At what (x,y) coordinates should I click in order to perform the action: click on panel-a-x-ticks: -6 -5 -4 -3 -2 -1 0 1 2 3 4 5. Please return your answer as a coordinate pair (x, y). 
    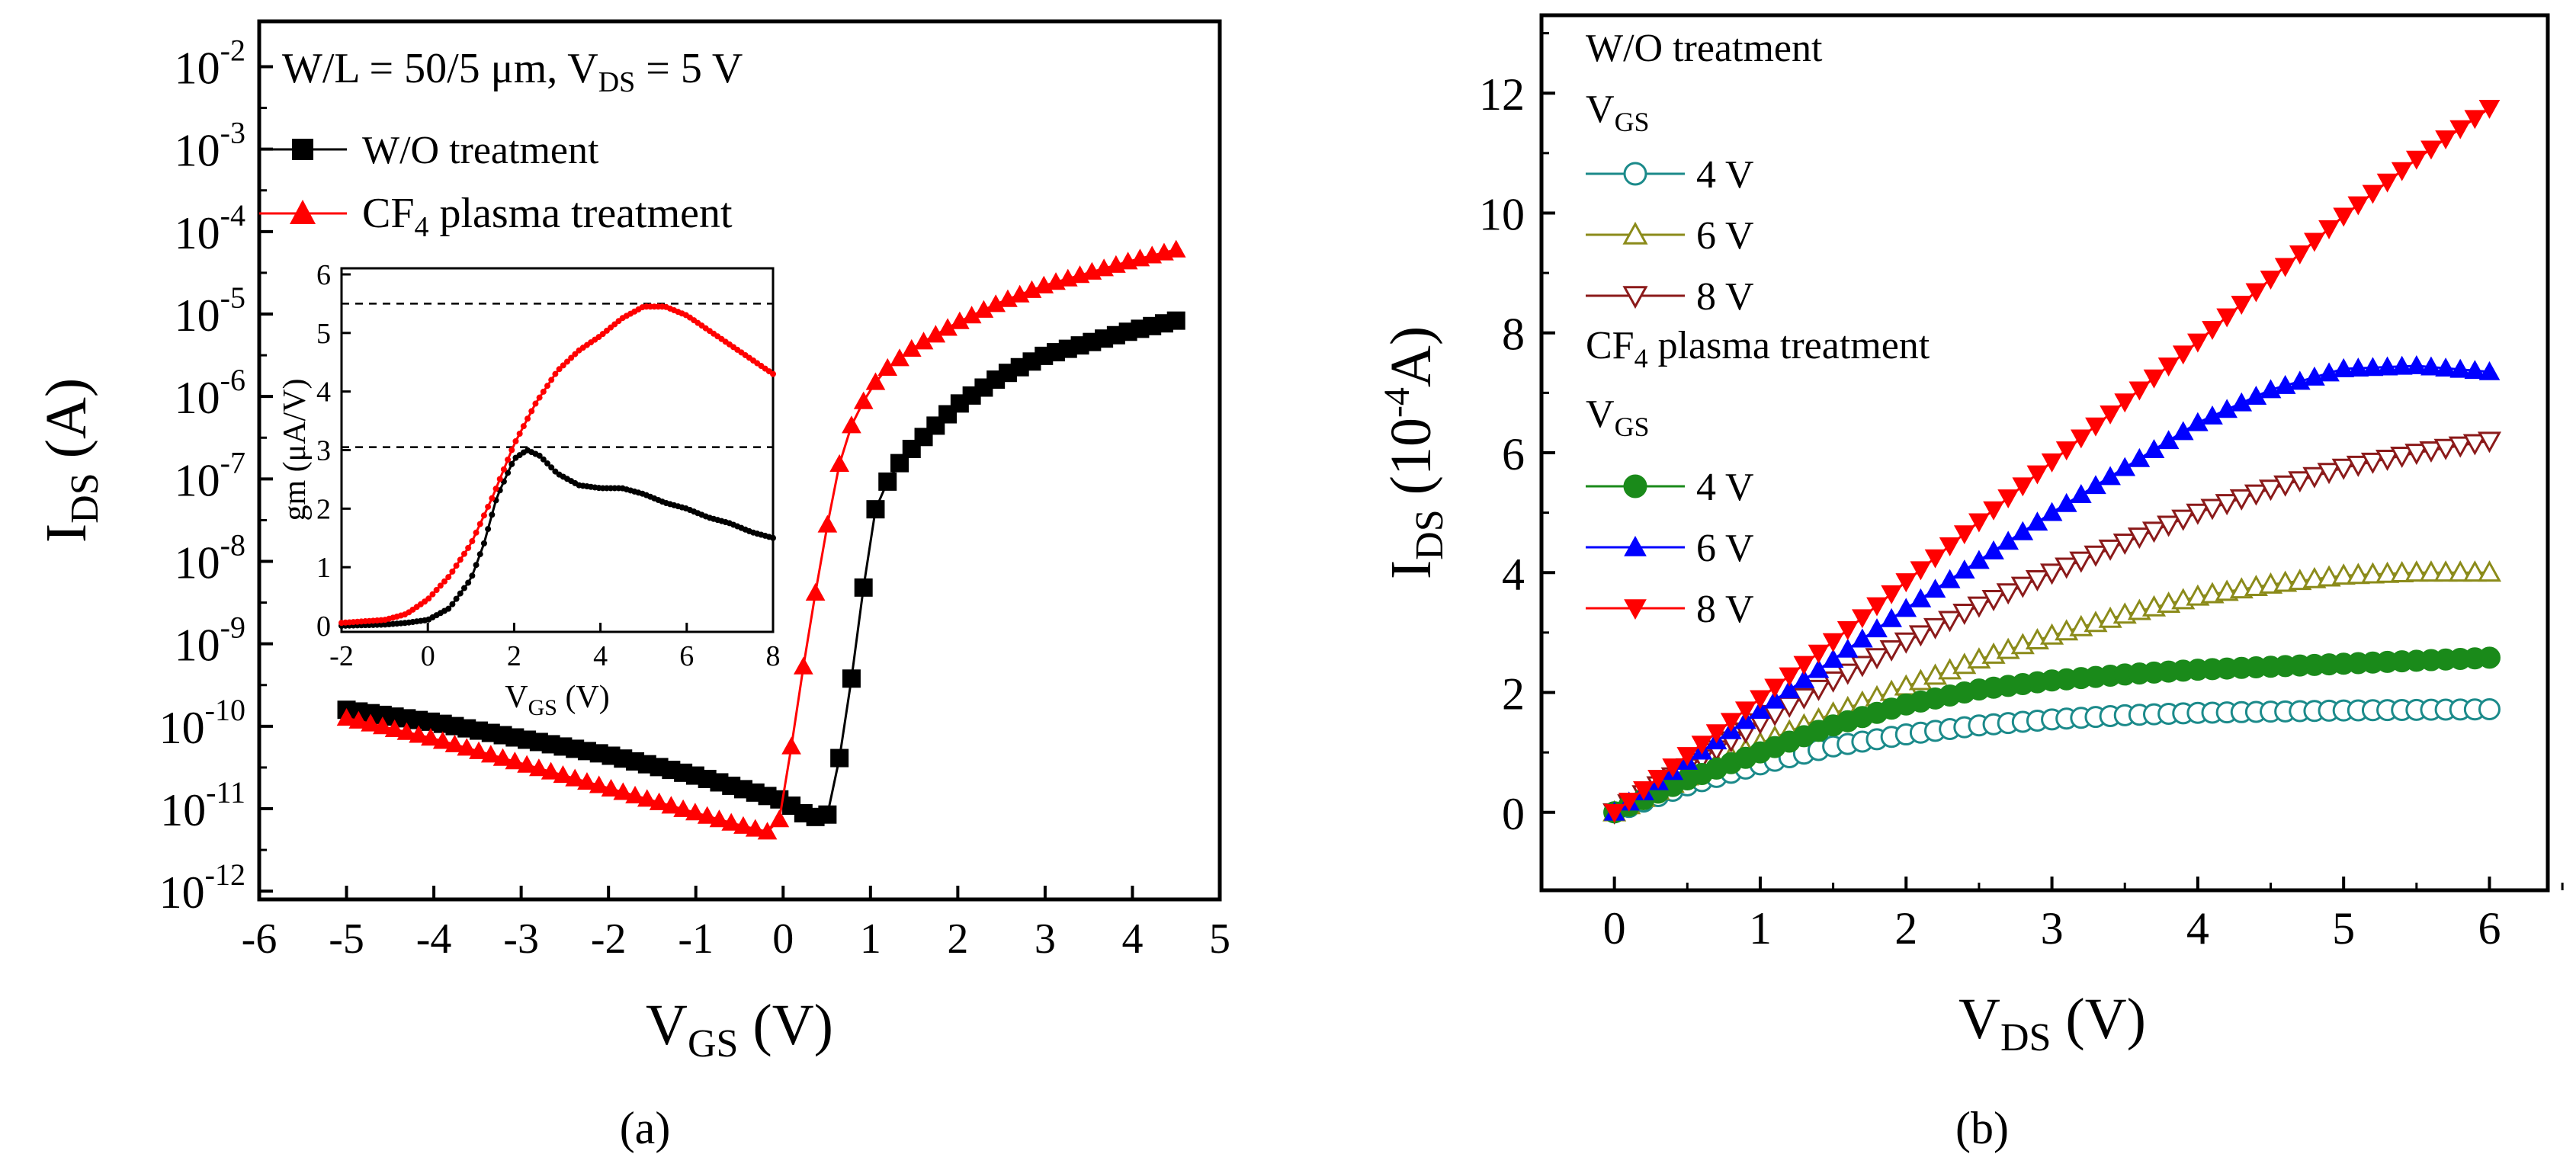
    Looking at the image, I should click on (736, 924).